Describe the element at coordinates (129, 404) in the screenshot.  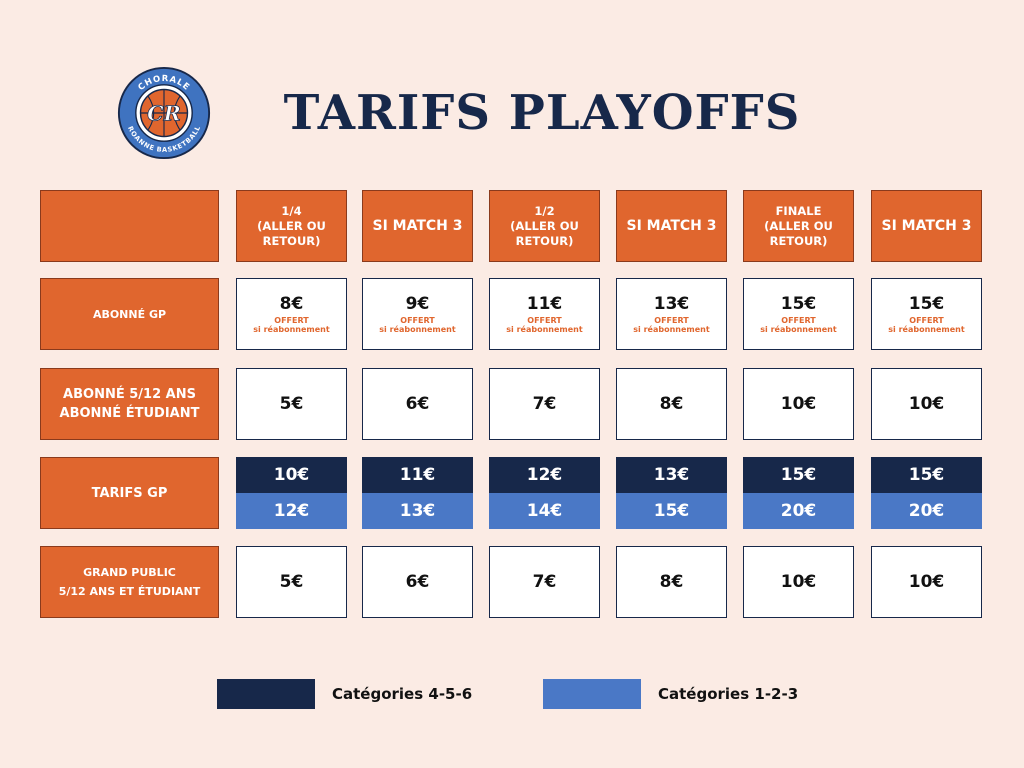
I see `row-label: ABONNÉ 5/12 ANS ABONNÉ ÉTUDIANT` at that location.